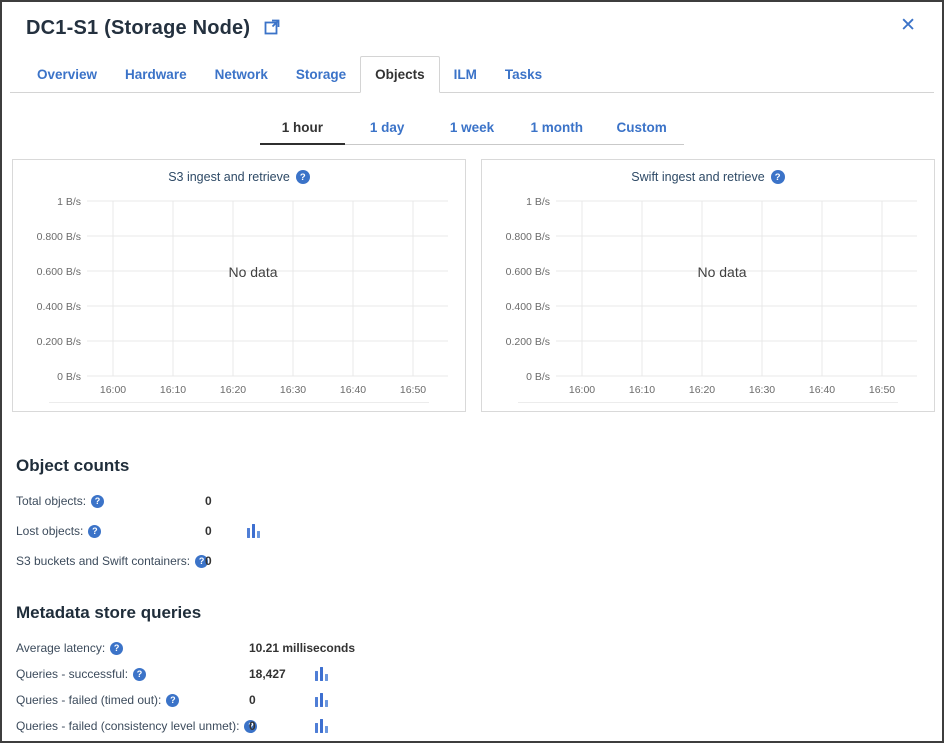  I want to click on stat-row-total-objects: Total objects: ? 0, so click(479, 501).